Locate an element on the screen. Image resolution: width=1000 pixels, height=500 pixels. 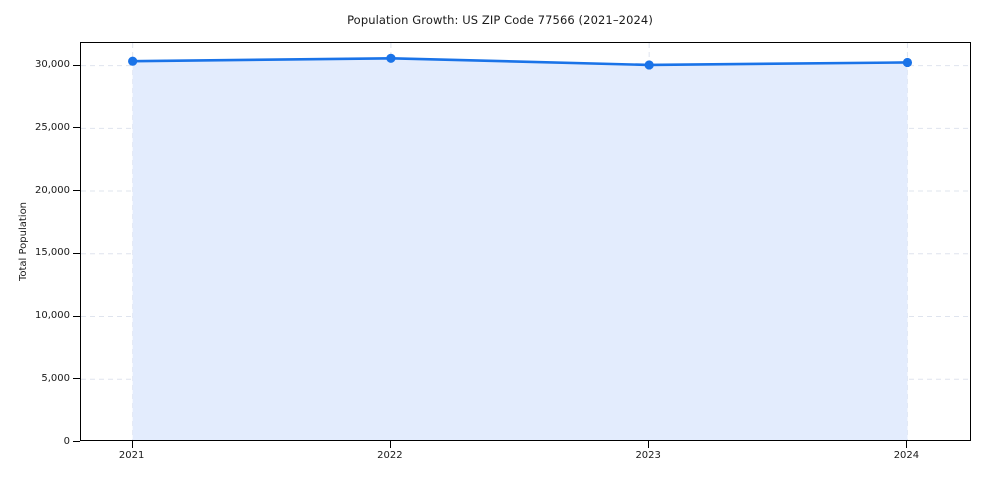
y-axis-tick-label-text: 0 is located at coordinates (66, 441).